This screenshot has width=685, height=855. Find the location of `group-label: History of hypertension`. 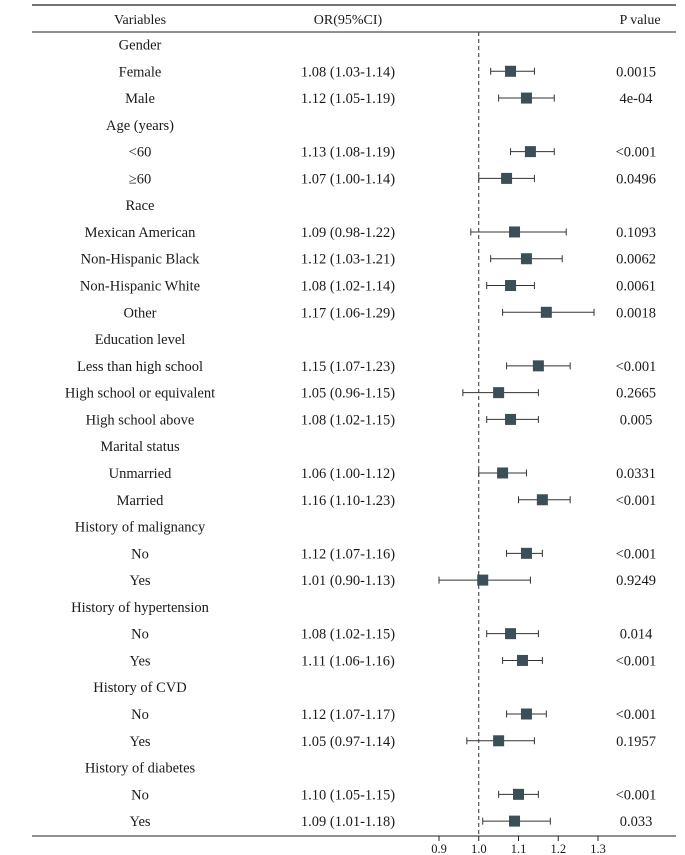

group-label: History of hypertension is located at coordinates (140, 608).